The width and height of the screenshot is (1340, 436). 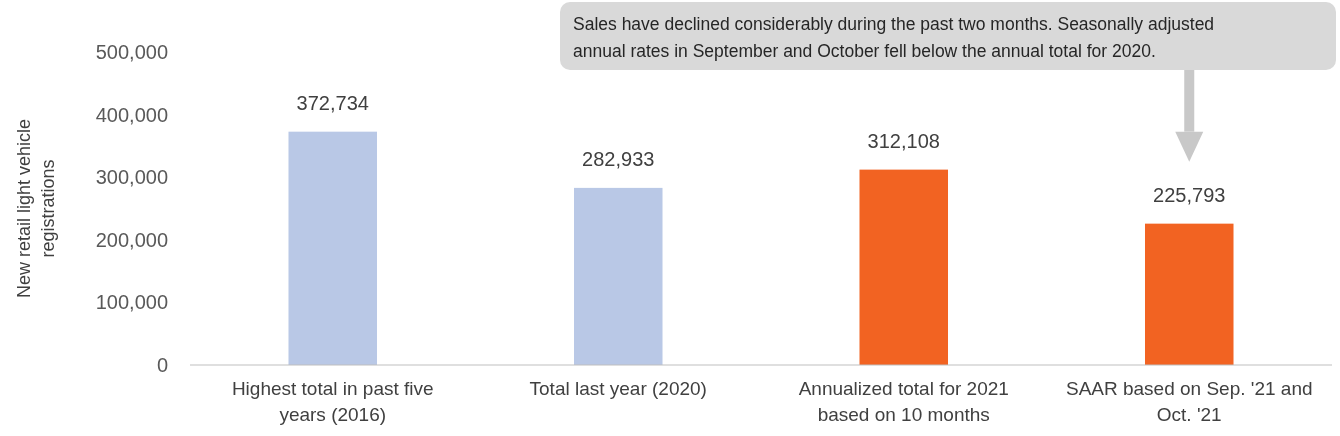 What do you see at coordinates (894, 37) in the screenshot?
I see `annotation: Sales have declined considerably during the past two months. Seasonally adjusted annual rates in September and October fell below the annual total for 2020.` at bounding box center [894, 37].